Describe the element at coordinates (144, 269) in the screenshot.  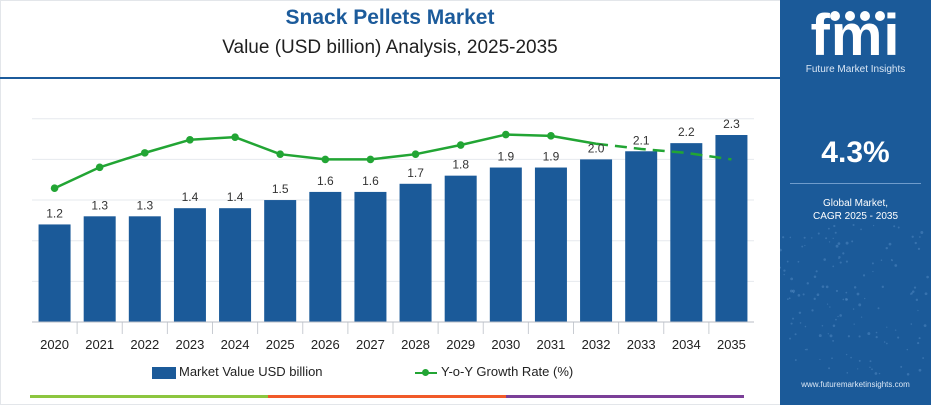
I see `bar-2022` at that location.